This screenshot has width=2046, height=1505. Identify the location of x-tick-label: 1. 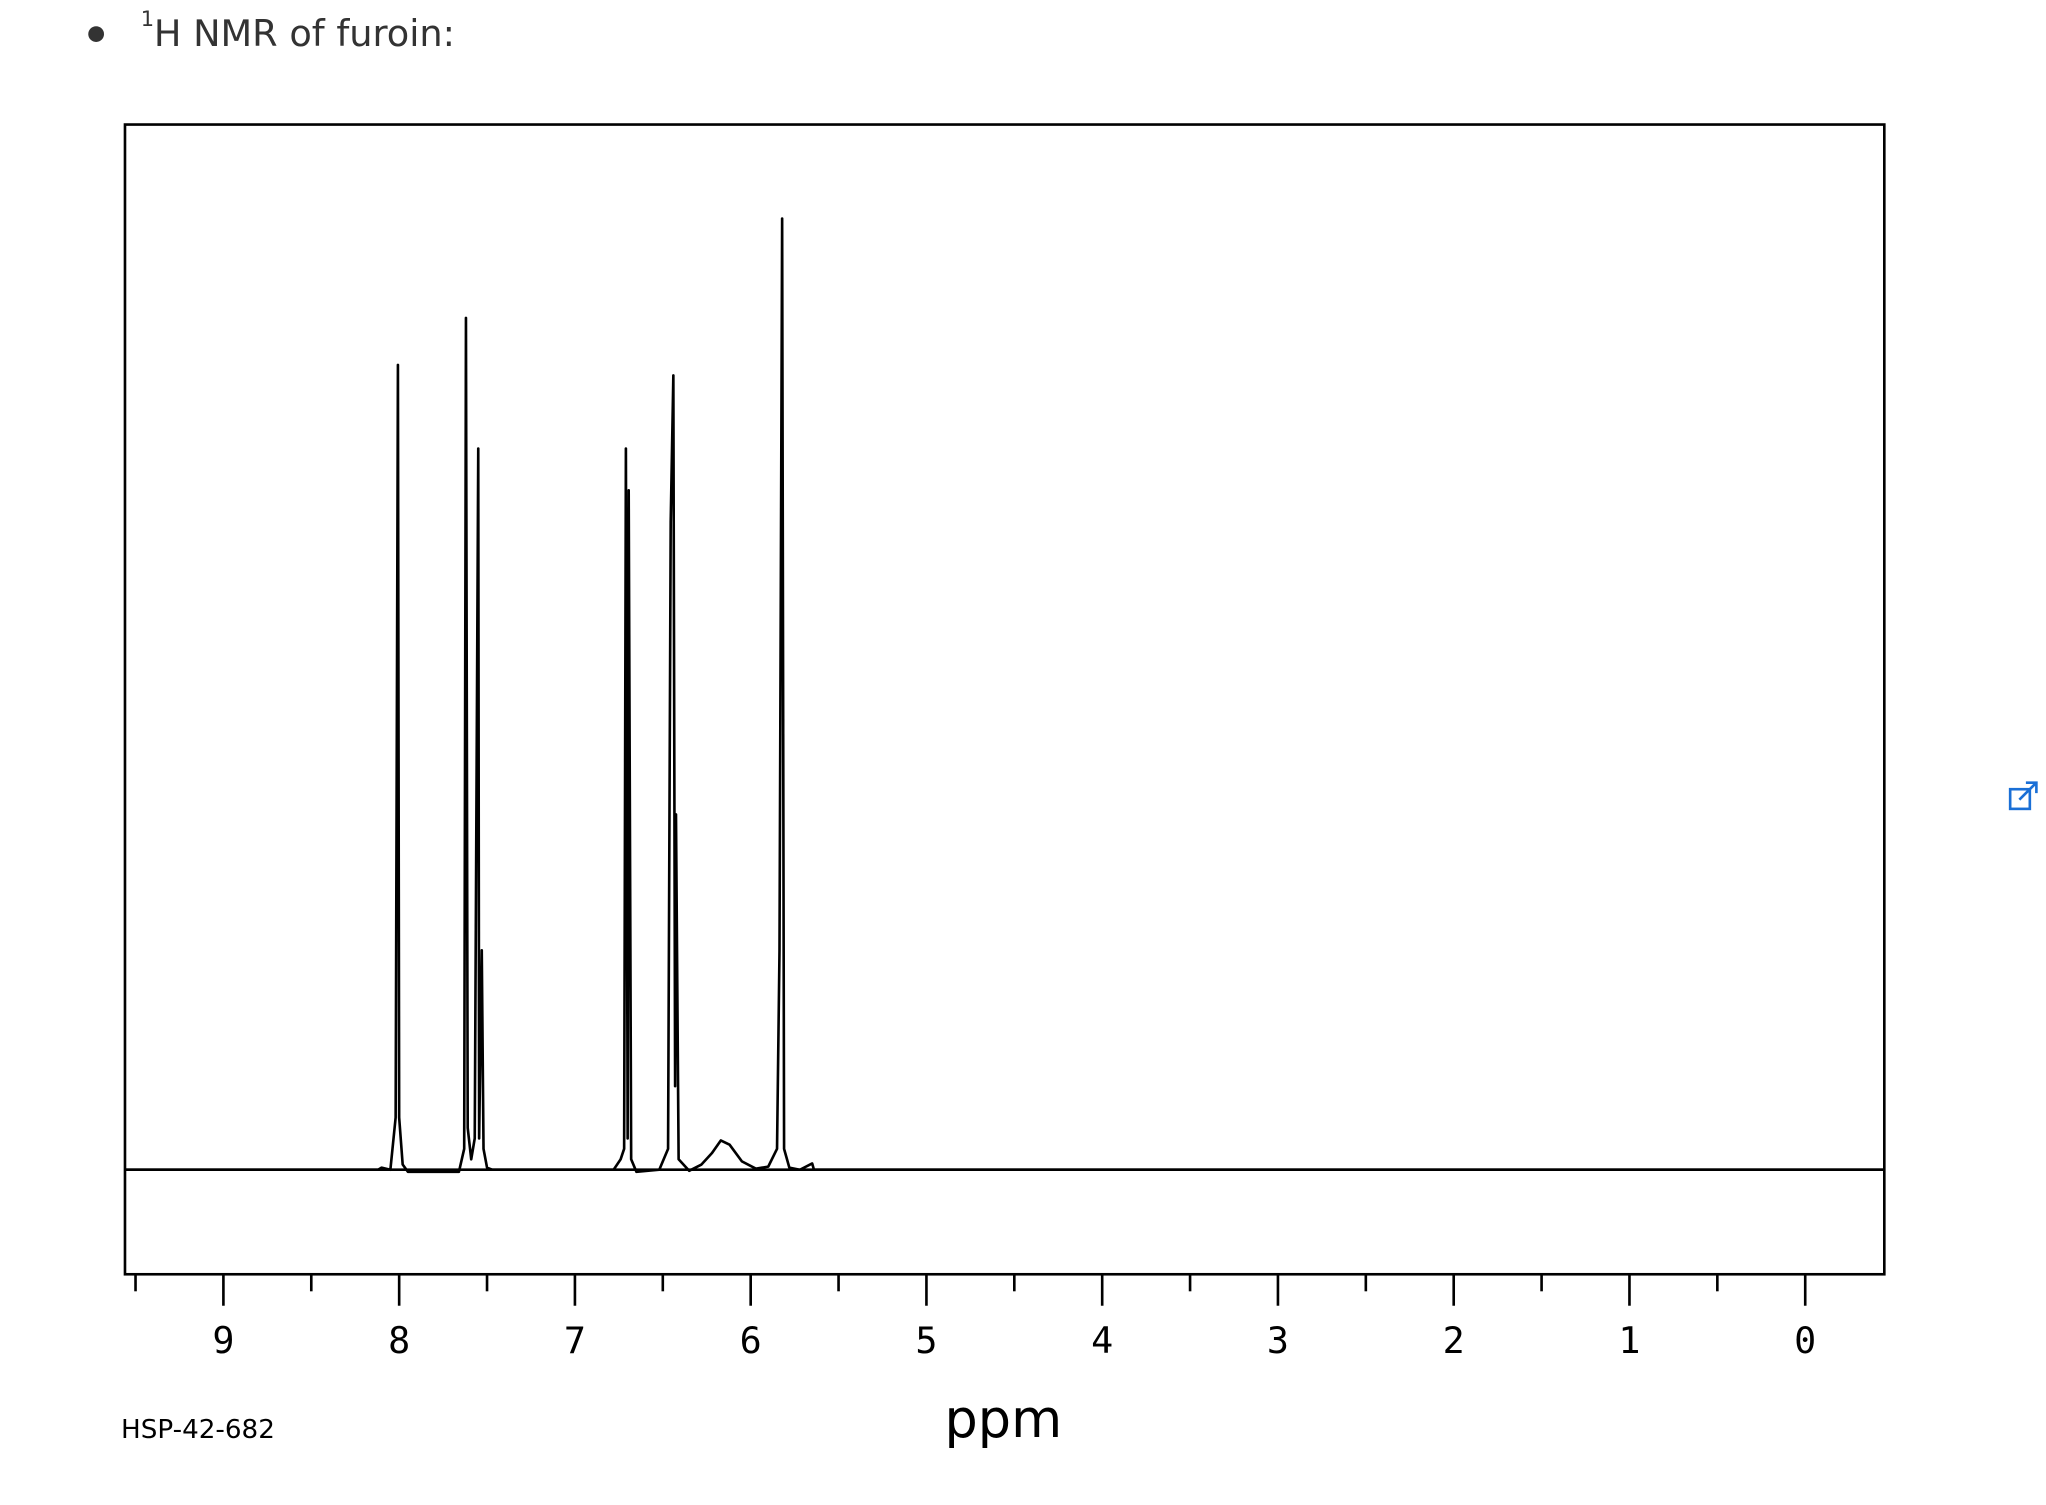
(1629, 1340).